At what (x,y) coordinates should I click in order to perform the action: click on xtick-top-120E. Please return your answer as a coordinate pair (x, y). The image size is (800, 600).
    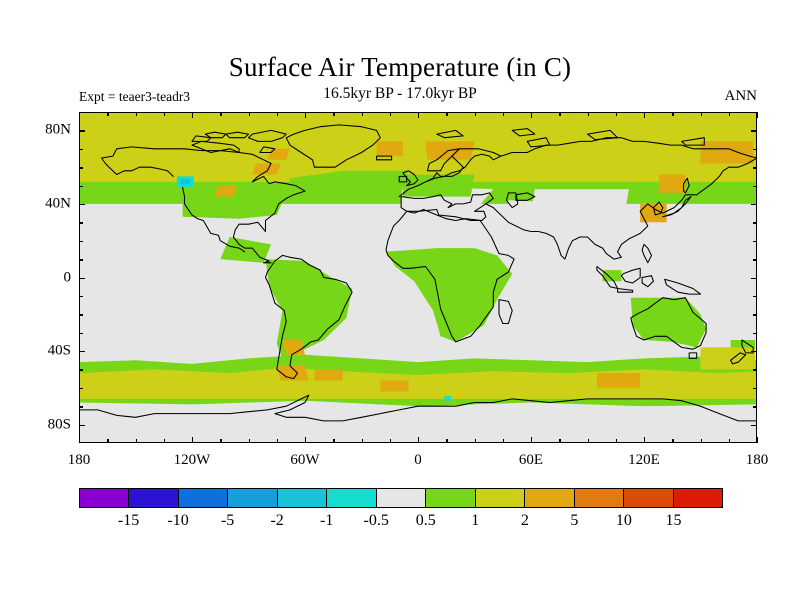
    Looking at the image, I should click on (645, 115).